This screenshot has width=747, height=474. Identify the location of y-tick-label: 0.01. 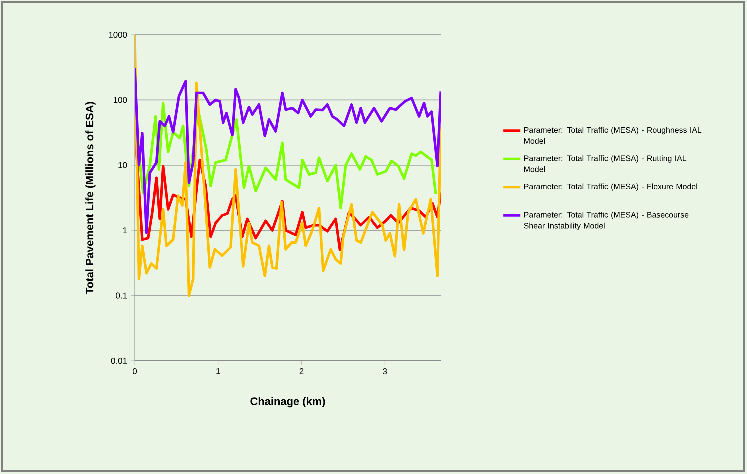
(119, 361).